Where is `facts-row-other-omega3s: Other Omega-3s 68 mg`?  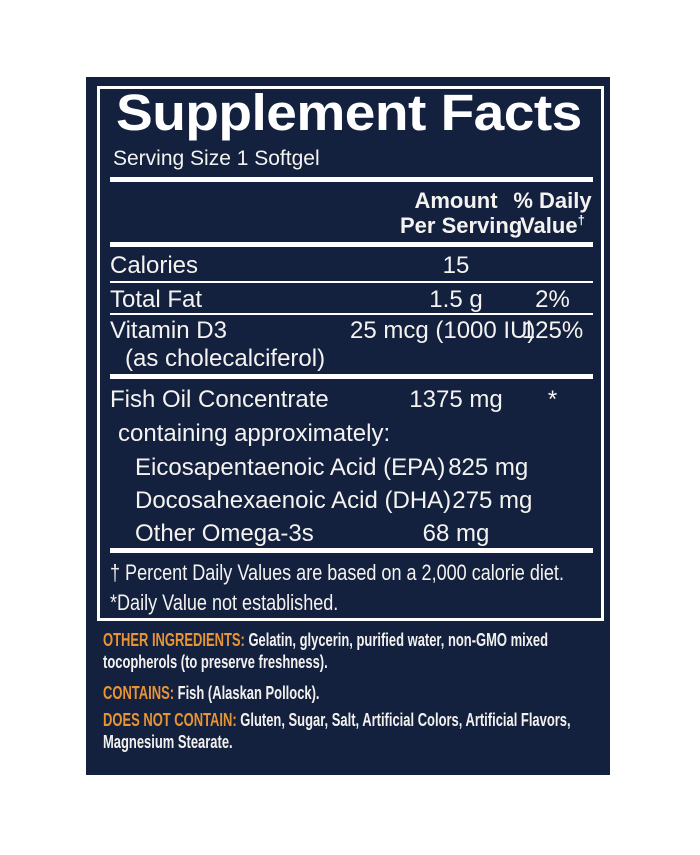 facts-row-other-omega3s: Other Omega-3s 68 mg is located at coordinates (351, 534).